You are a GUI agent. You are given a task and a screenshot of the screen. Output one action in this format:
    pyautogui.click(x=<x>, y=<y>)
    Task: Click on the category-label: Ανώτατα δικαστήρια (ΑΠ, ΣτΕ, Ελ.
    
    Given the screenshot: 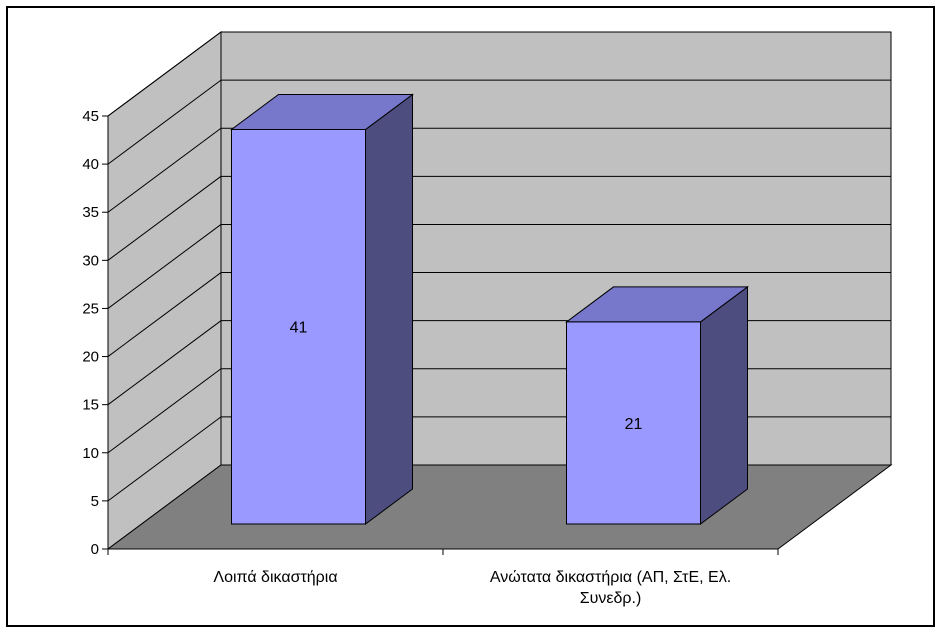 What is the action you would take?
    pyautogui.click(x=610, y=577)
    